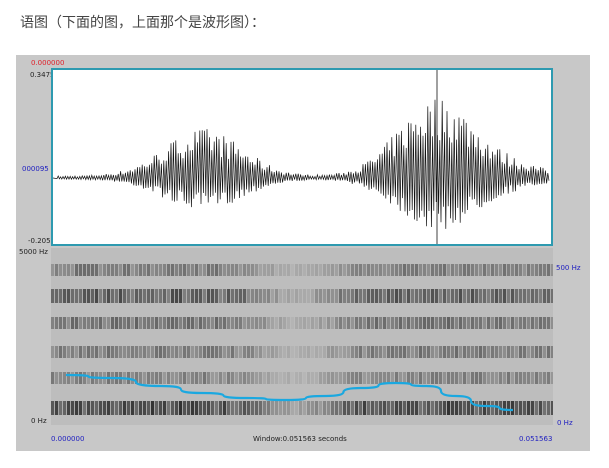 The height and width of the screenshot is (468, 609). Describe the element at coordinates (568, 268) in the screenshot. I see `freq-top-right-label: 500 Hz` at that location.